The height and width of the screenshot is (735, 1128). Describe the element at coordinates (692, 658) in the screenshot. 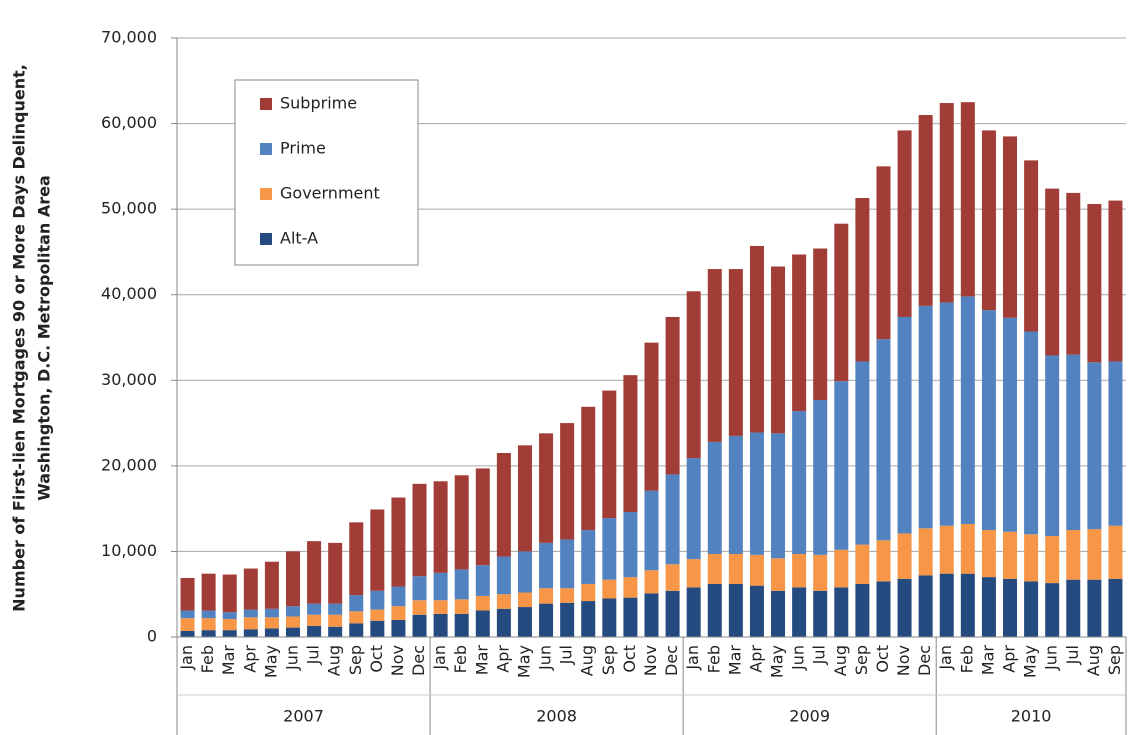

I see `x-tick-label: Jan` at that location.